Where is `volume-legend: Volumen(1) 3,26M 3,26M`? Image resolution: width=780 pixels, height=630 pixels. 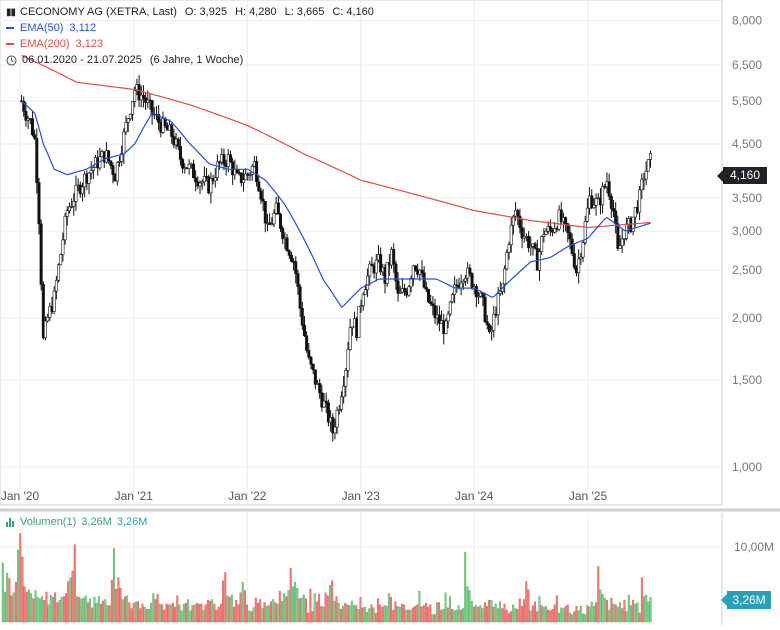
volume-legend: Volumen(1) 3,26M 3,26M is located at coordinates (76, 522).